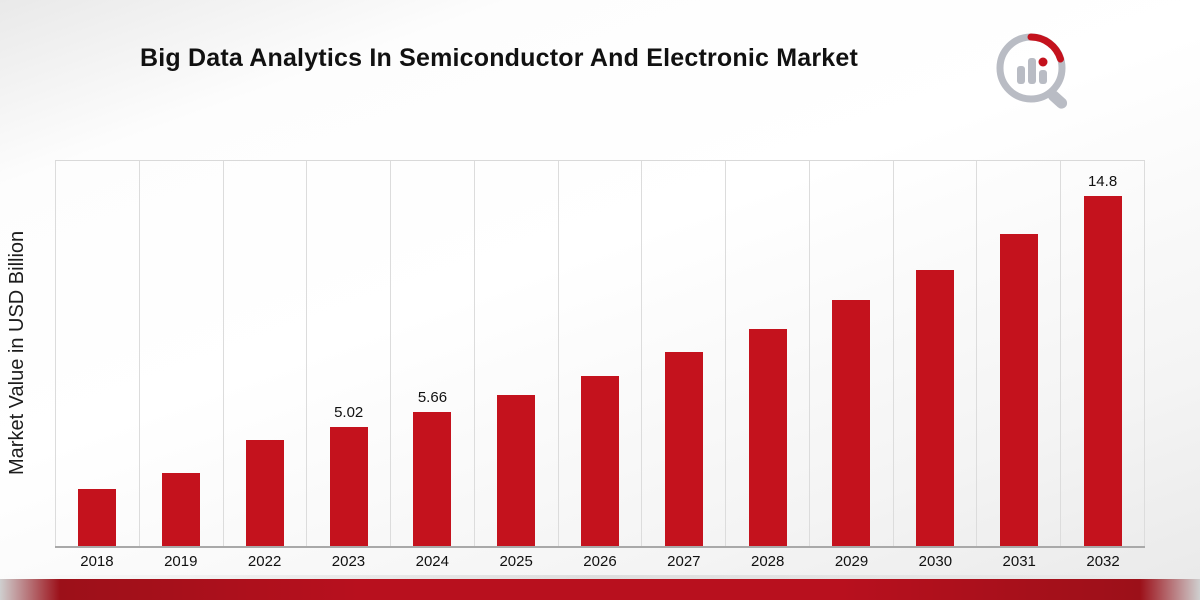 The height and width of the screenshot is (600, 1200). I want to click on x-tick-label: 2026, so click(600, 561).